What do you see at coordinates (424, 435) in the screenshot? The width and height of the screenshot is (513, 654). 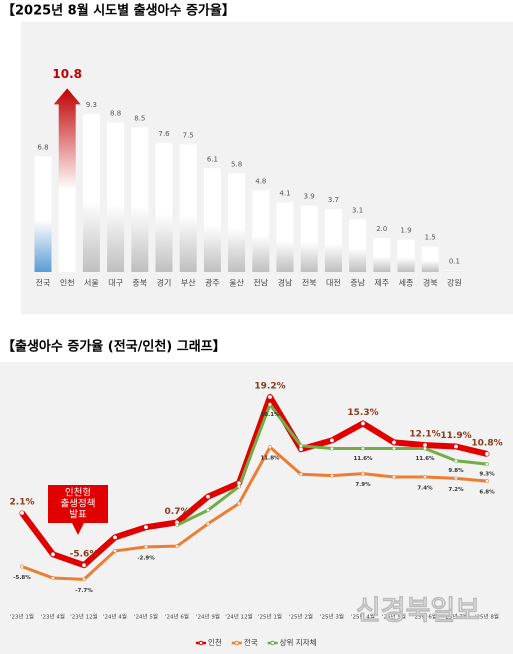 I see `value-label: 12.1%` at bounding box center [424, 435].